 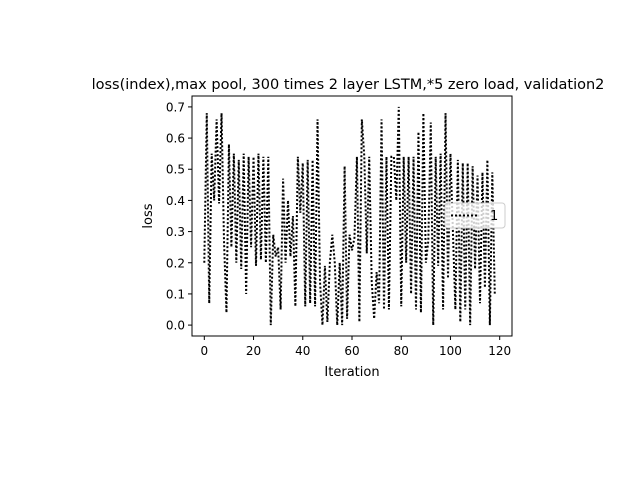 I want to click on y-tick-label: 0.5, so click(x=175, y=170).